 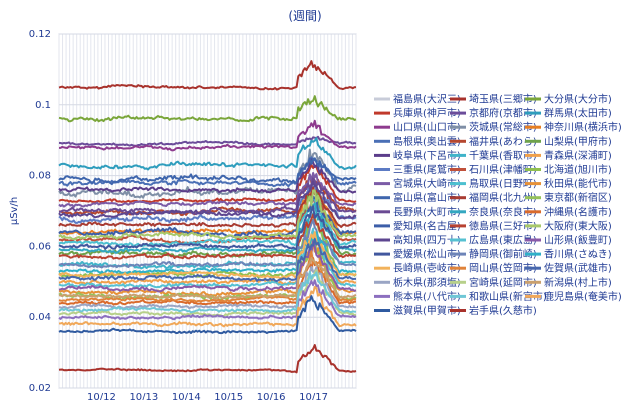 I want to click on y-tick-label: 0.06, so click(x=40, y=246).